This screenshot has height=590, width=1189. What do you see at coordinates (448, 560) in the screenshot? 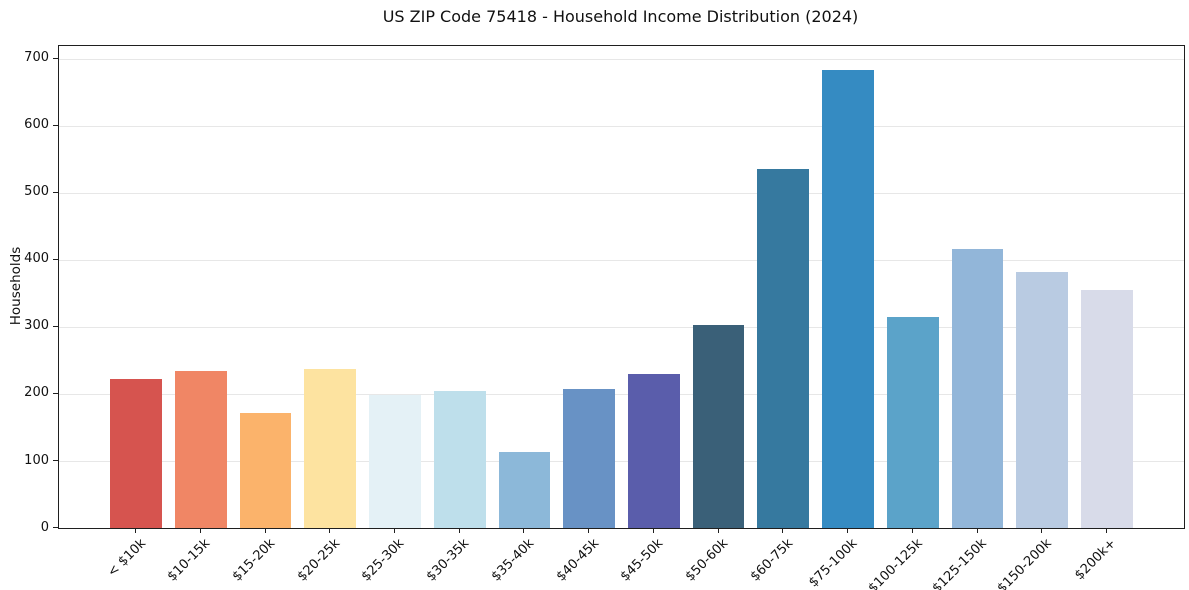
I see `x-tick-label: $30-35k` at bounding box center [448, 560].